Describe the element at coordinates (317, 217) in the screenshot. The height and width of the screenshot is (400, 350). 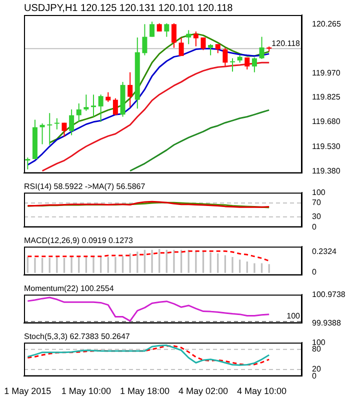
I see `y-tick-label: 30` at that location.